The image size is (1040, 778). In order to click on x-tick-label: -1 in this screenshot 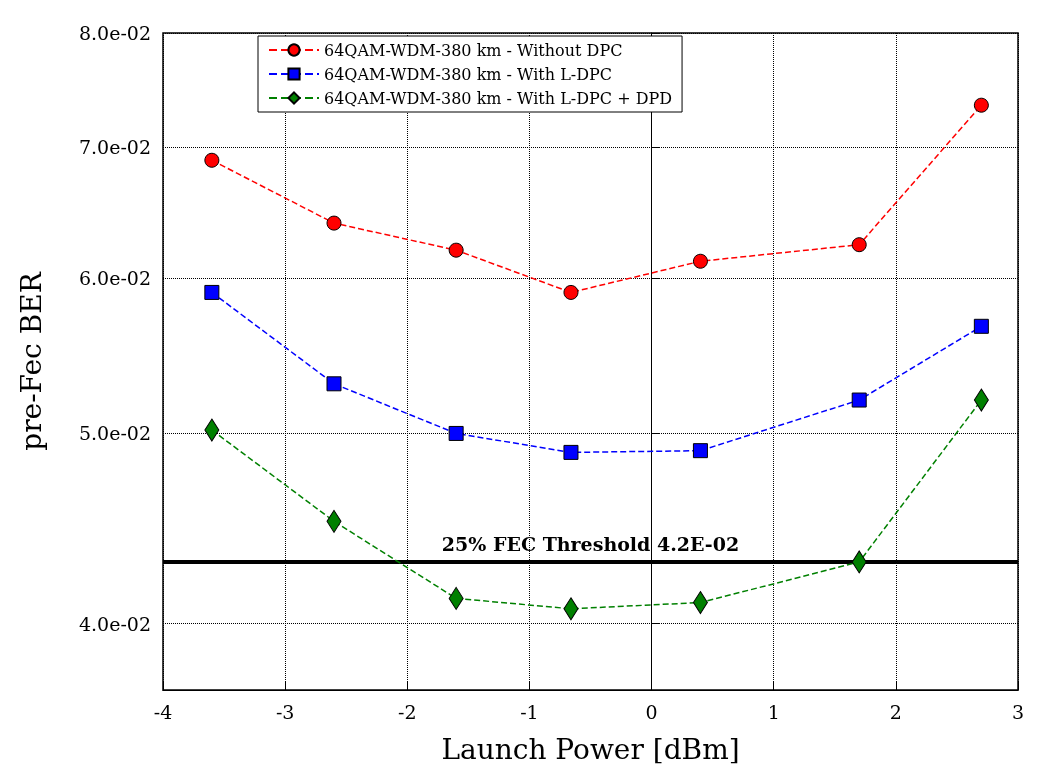, I will do `click(529, 711)`.